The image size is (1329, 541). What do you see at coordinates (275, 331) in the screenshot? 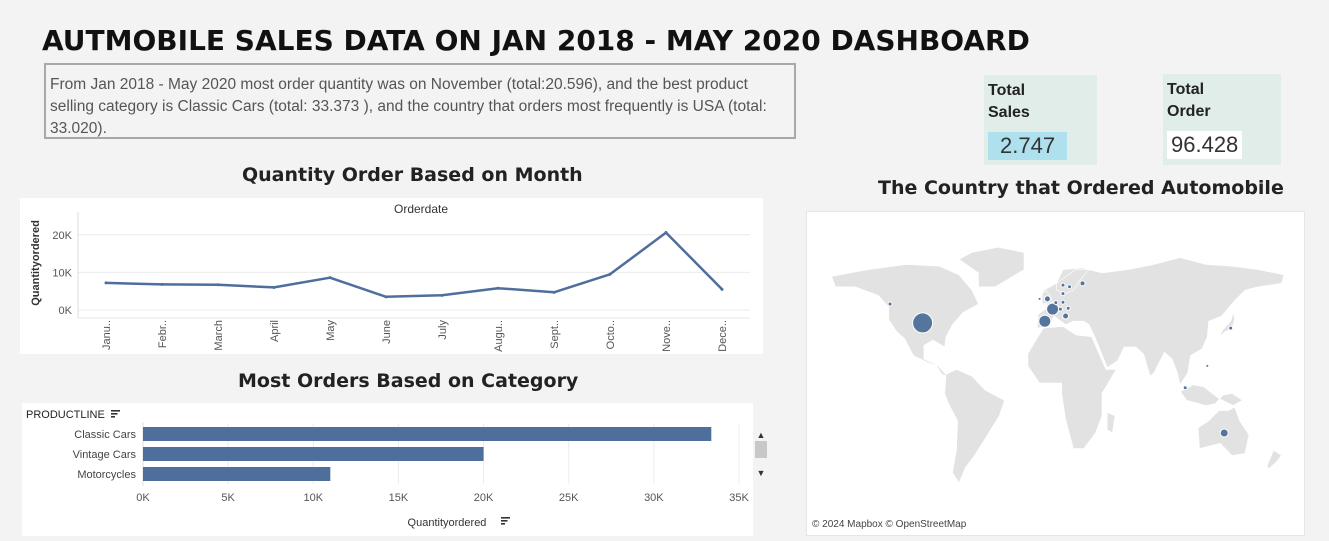
I see `line-chart-x-tick: April` at bounding box center [275, 331].